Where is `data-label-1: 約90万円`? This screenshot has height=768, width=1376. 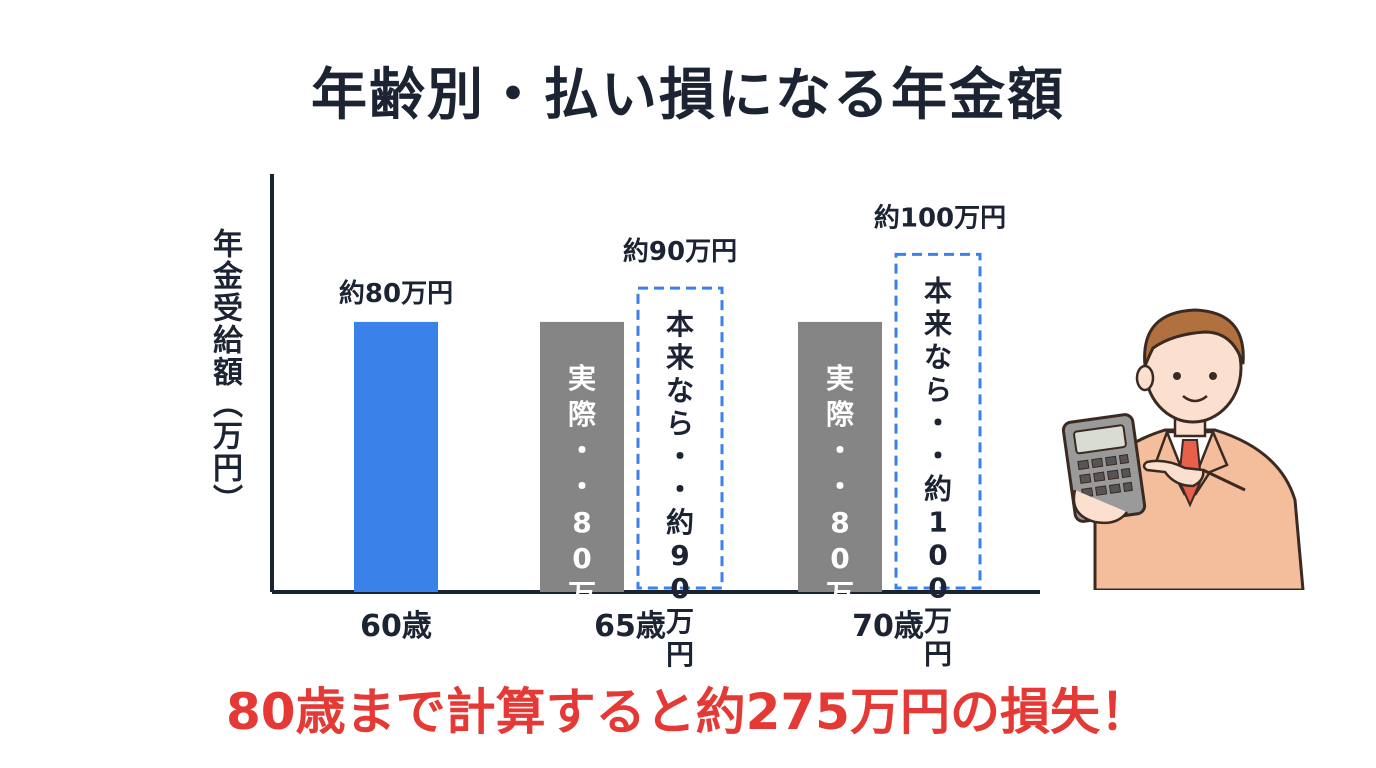 data-label-1: 約90万円 is located at coordinates (680, 251).